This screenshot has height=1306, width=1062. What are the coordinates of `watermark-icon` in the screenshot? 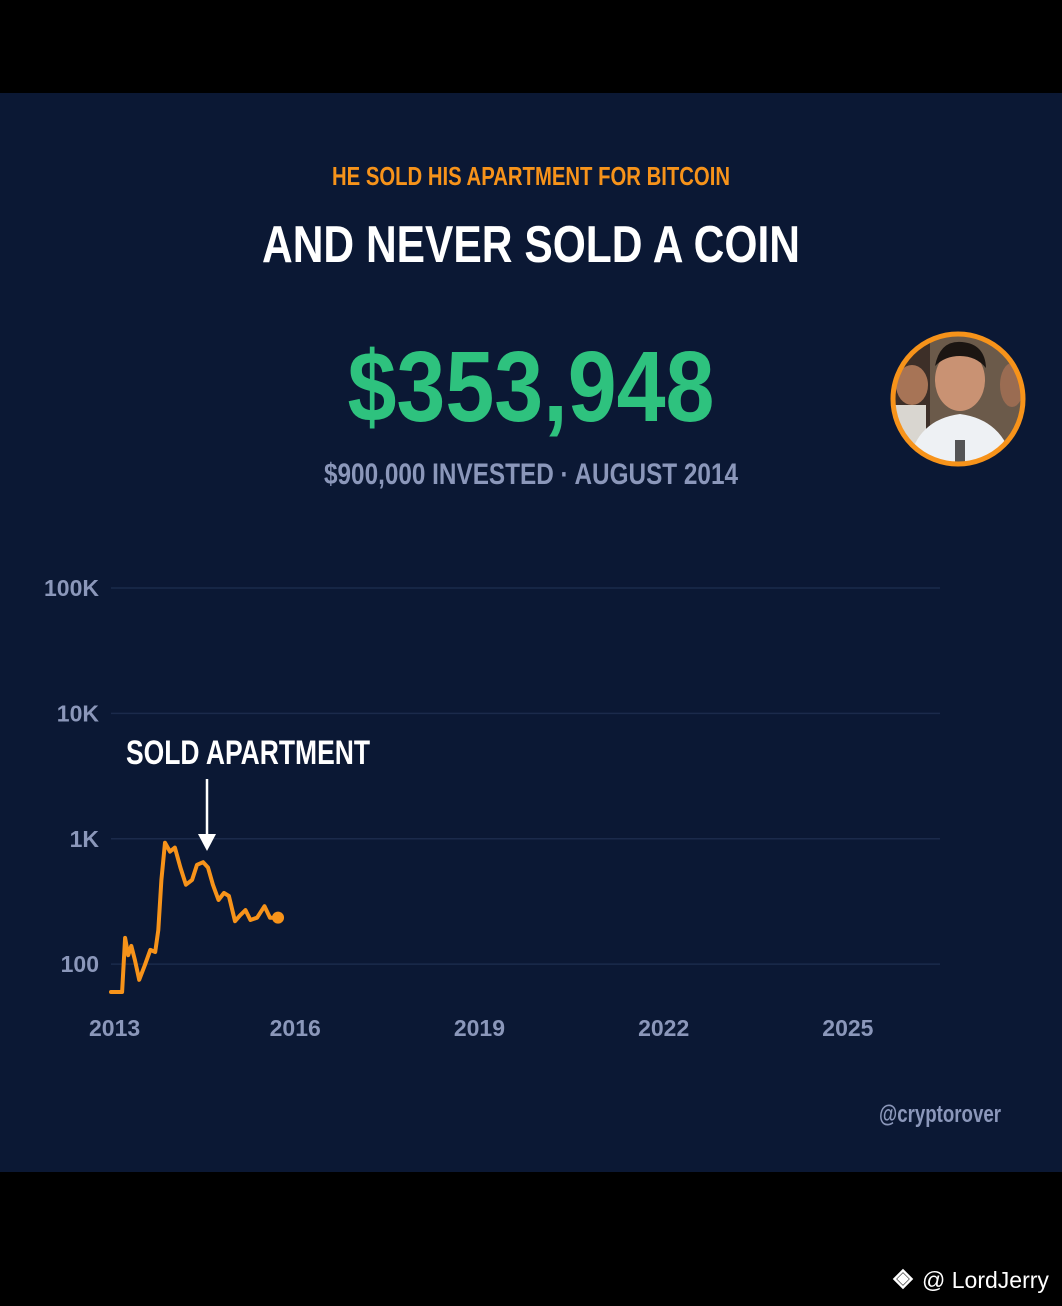 It's located at (903, 1279).